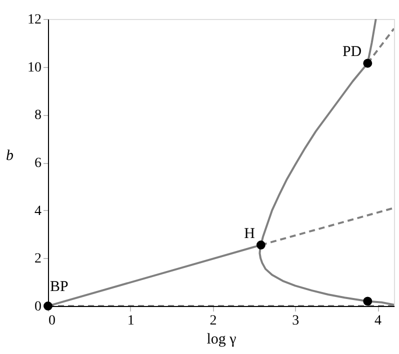  I want to click on y-tick-label: 10, so click(35, 68).